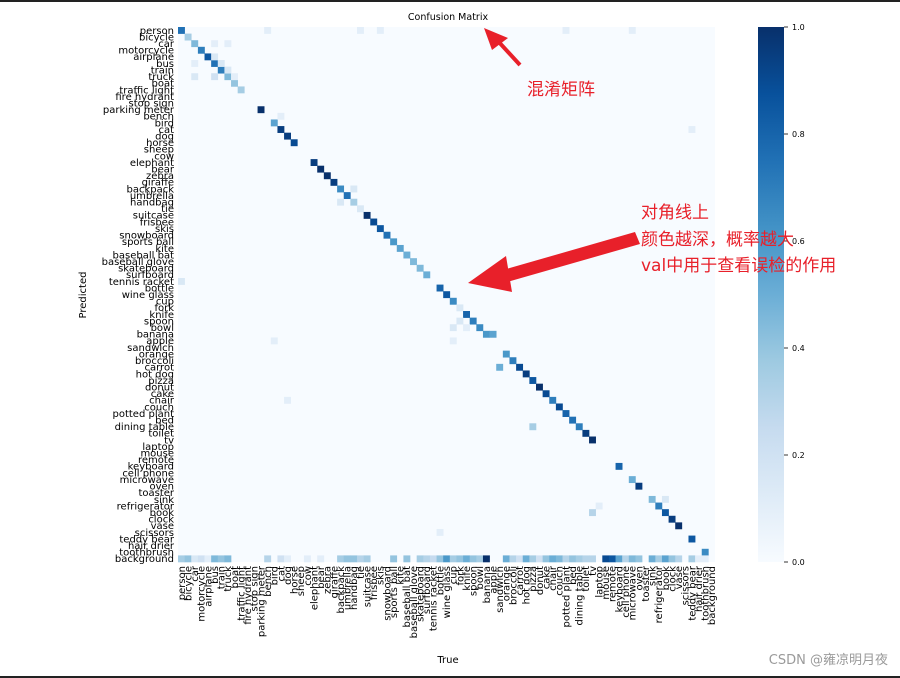  I want to click on y-tick-label: airplane, so click(153, 57).